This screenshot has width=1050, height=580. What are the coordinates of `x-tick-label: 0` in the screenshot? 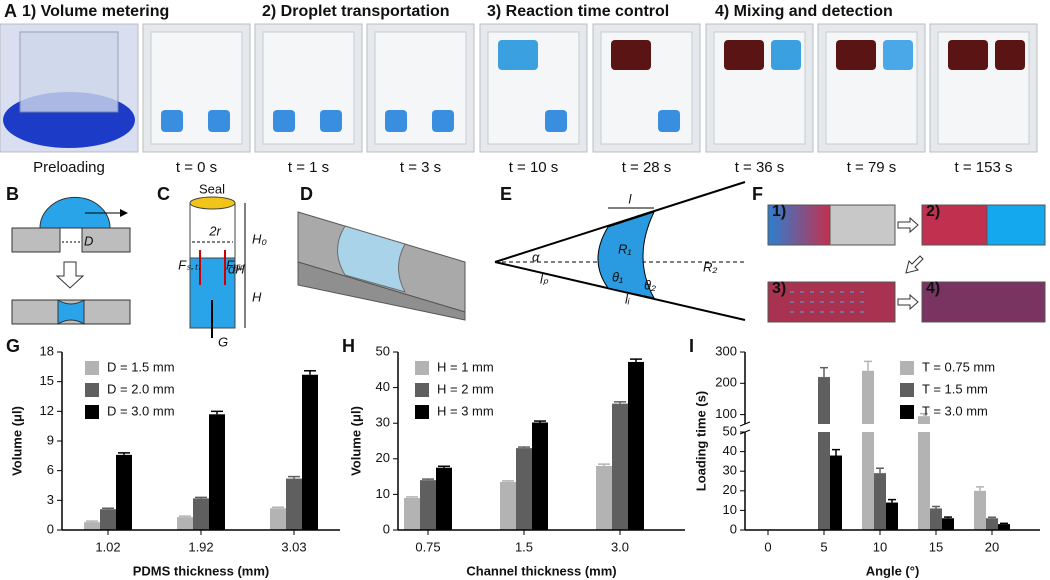 It's located at (767, 546).